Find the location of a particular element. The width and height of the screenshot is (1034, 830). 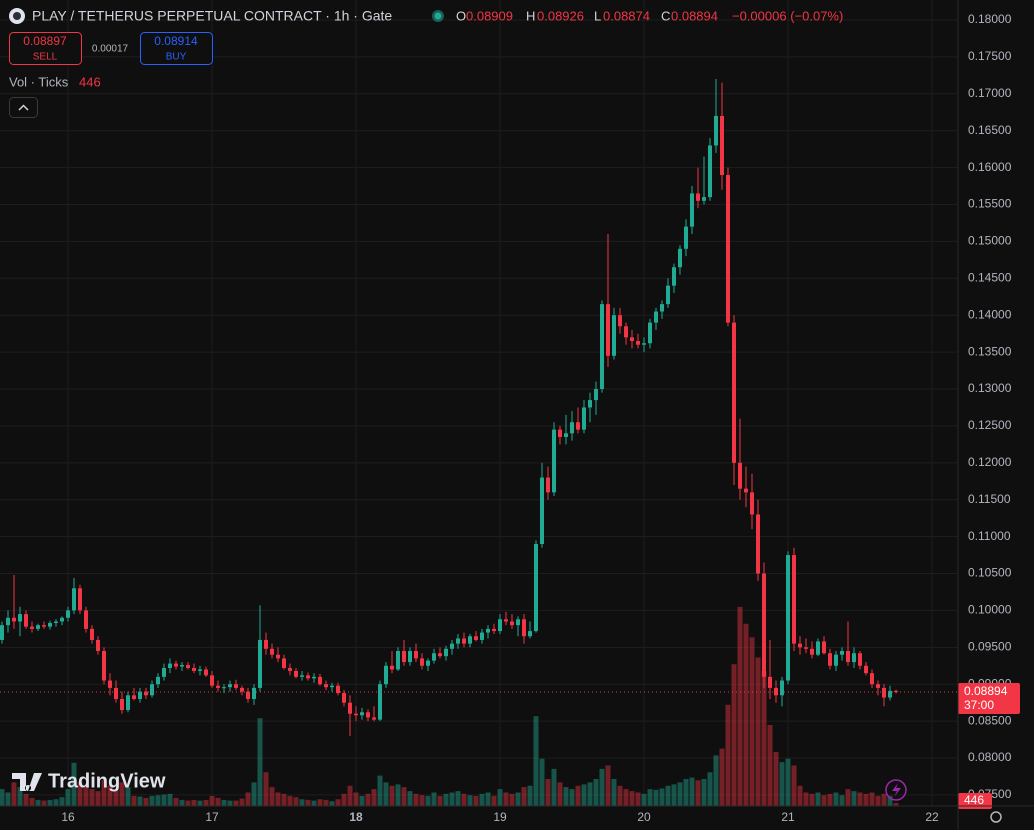

y-tick-label: 0.14500 is located at coordinates (990, 277).